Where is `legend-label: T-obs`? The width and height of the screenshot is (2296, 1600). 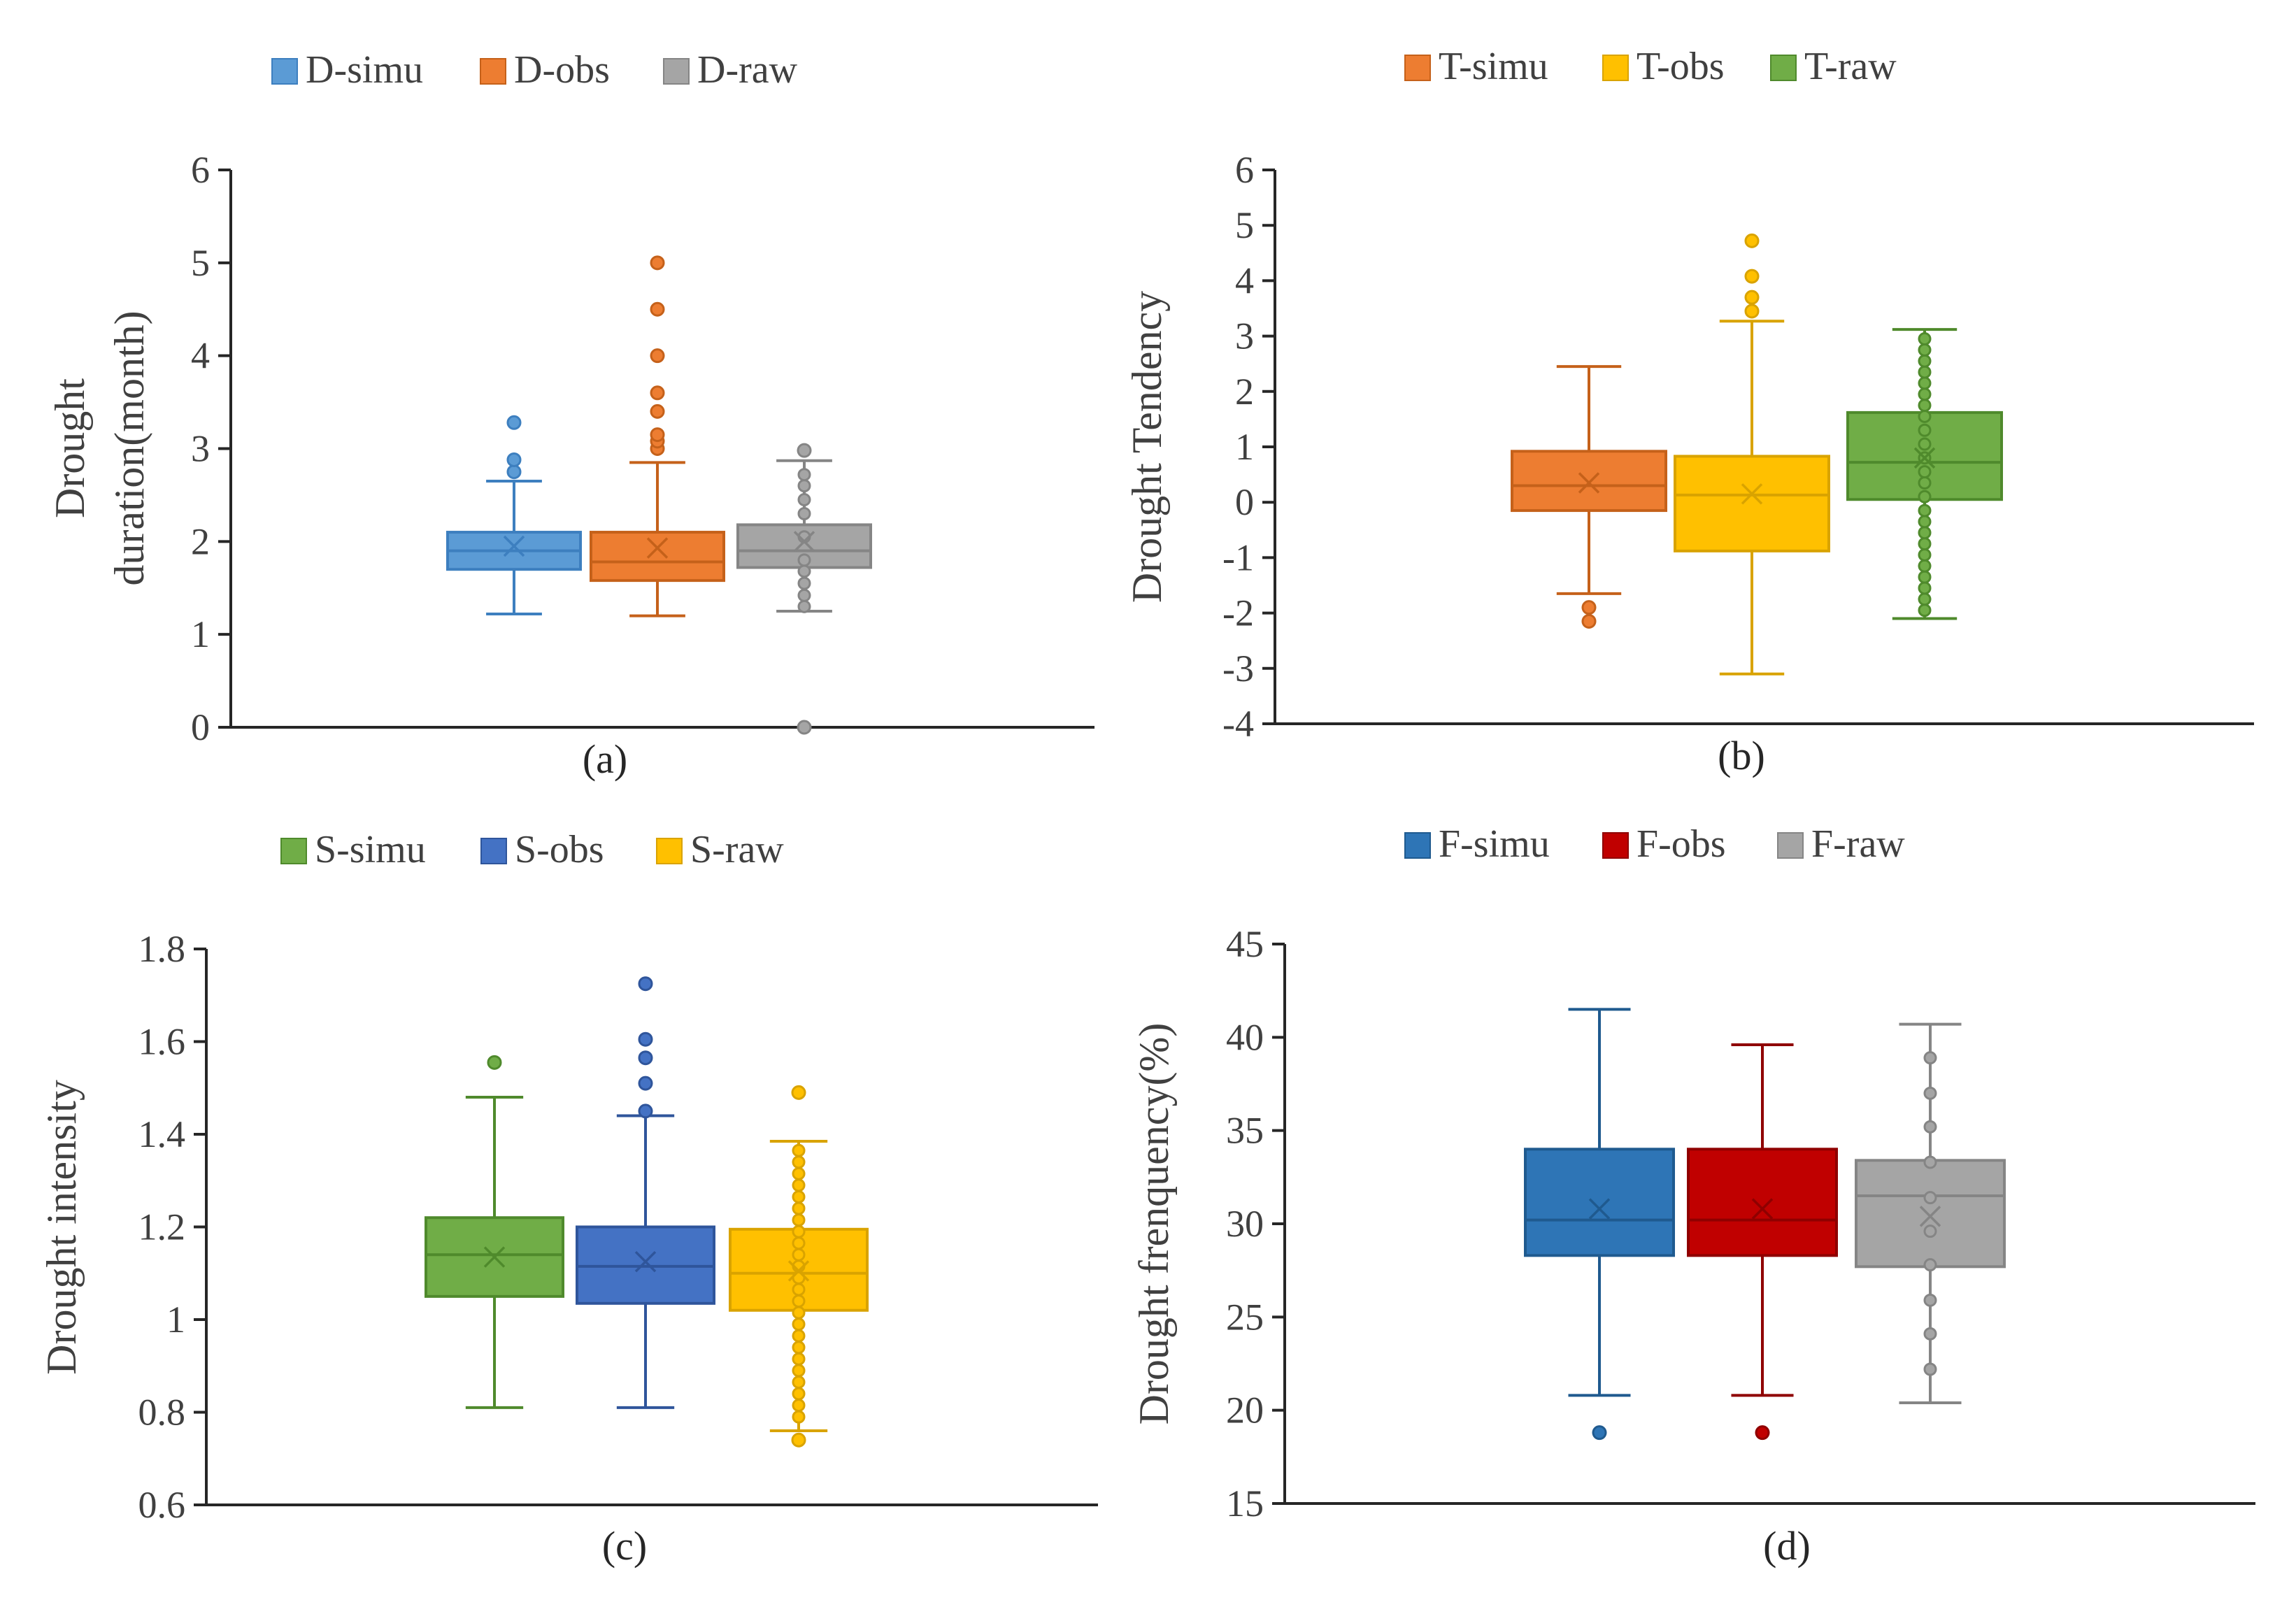
legend-label: T-obs is located at coordinates (1681, 66).